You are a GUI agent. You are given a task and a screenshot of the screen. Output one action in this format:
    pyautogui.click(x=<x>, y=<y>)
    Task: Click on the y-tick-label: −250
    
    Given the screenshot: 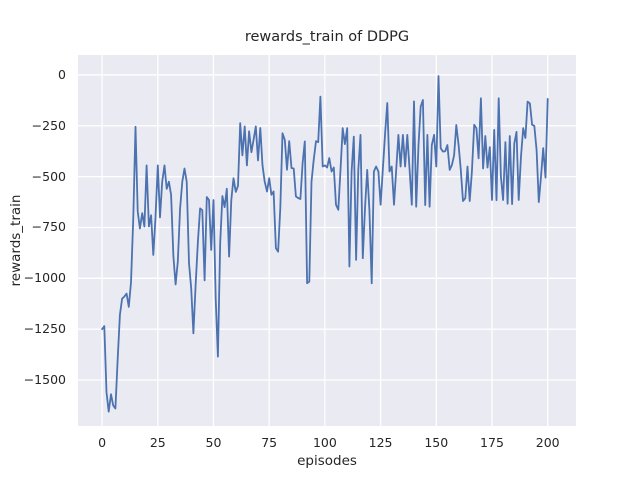 What is the action you would take?
    pyautogui.click(x=48, y=125)
    